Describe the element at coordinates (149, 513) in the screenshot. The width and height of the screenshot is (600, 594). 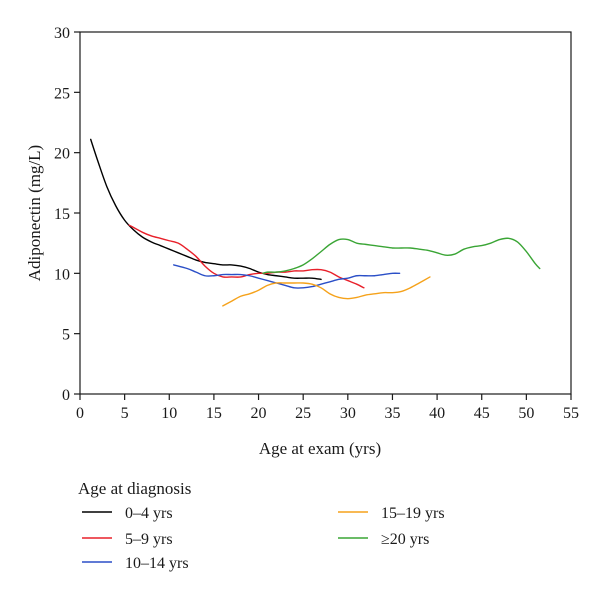
I see `legend-label: 0–4 yrs` at that location.